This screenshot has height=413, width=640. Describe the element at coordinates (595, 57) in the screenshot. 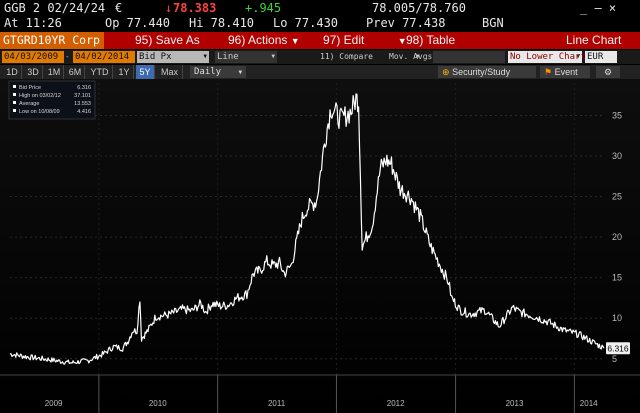

I see `currency-value: EUR` at that location.